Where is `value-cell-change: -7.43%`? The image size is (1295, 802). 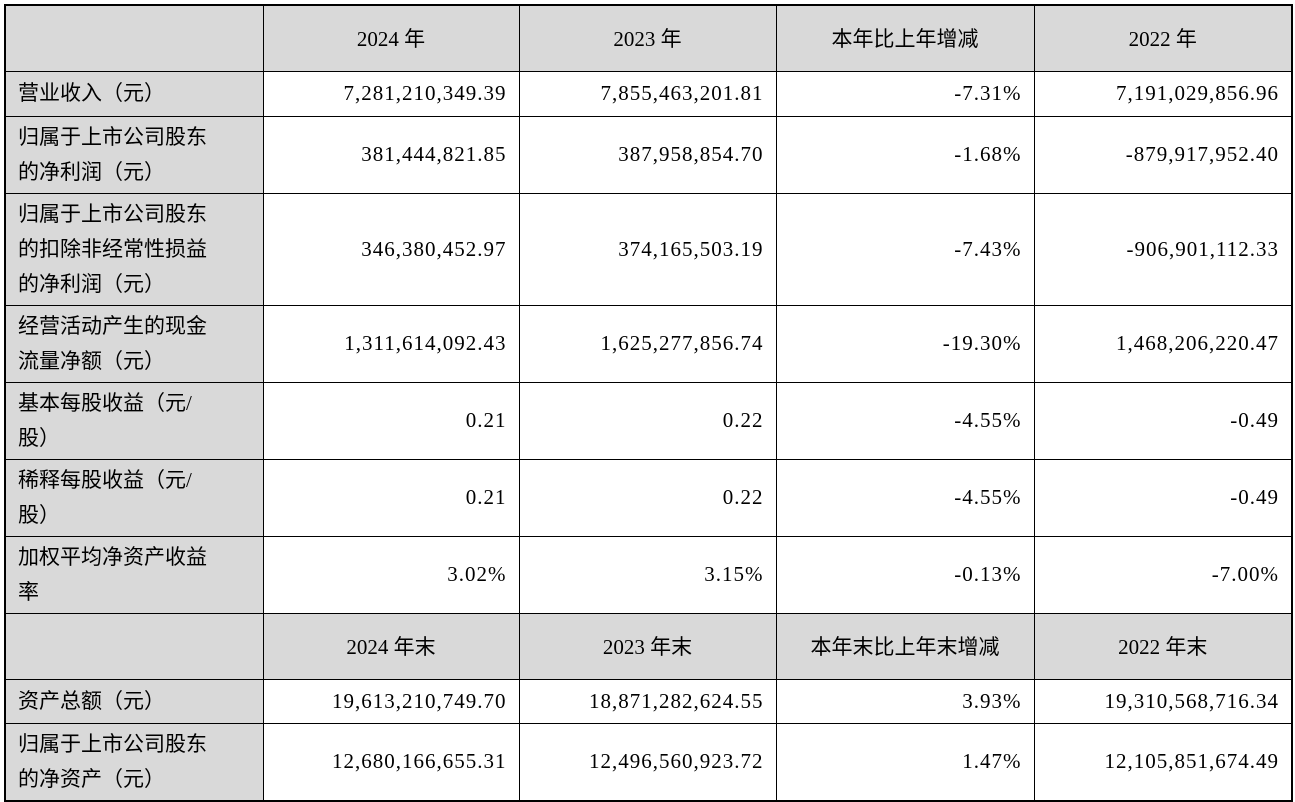 value-cell-change: -7.43% is located at coordinates (905, 249).